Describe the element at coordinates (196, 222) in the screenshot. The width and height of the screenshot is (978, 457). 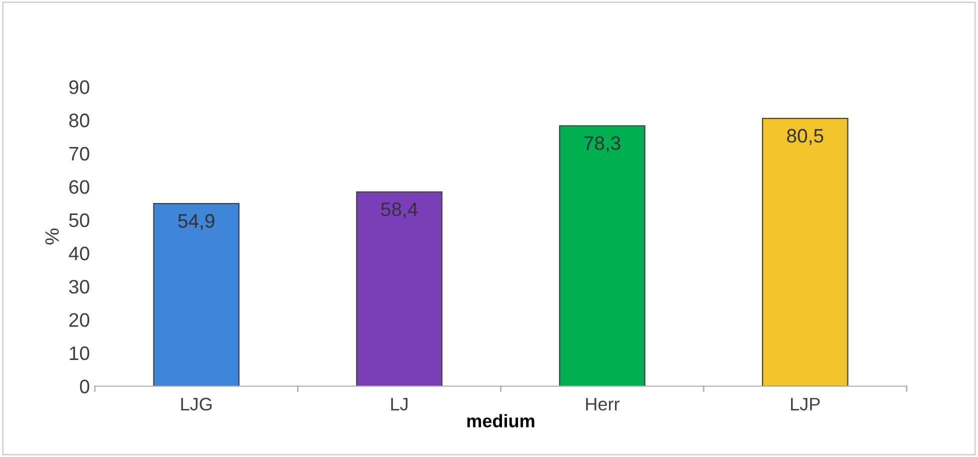
I see `data-label: 54,9` at that location.